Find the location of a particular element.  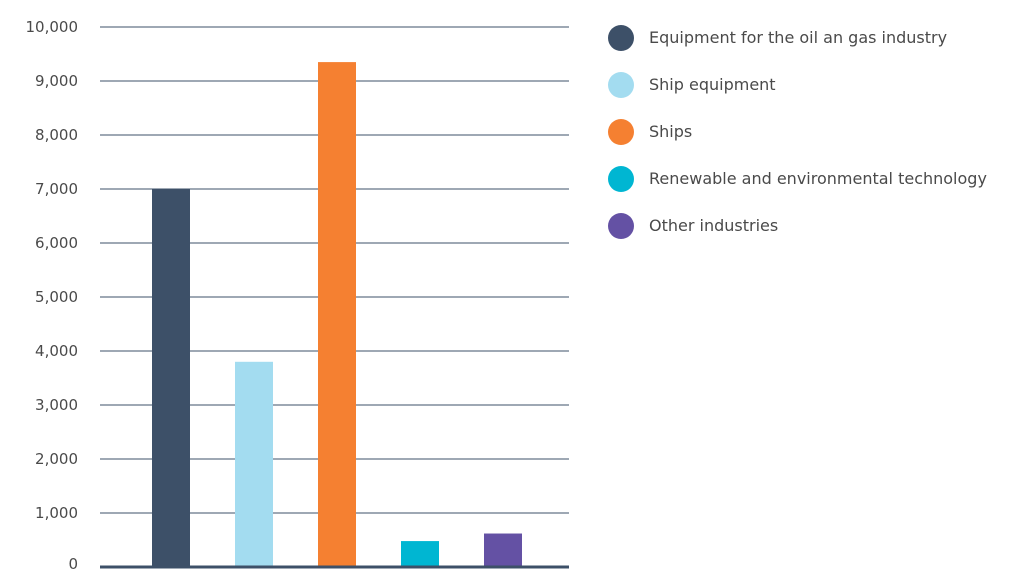

y-tick-label: 6,000 is located at coordinates (56, 243).